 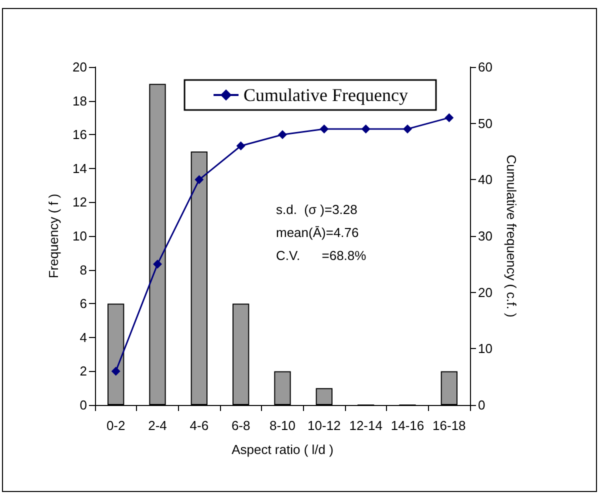 I want to click on y2-tick-label: 50, so click(x=485, y=123).